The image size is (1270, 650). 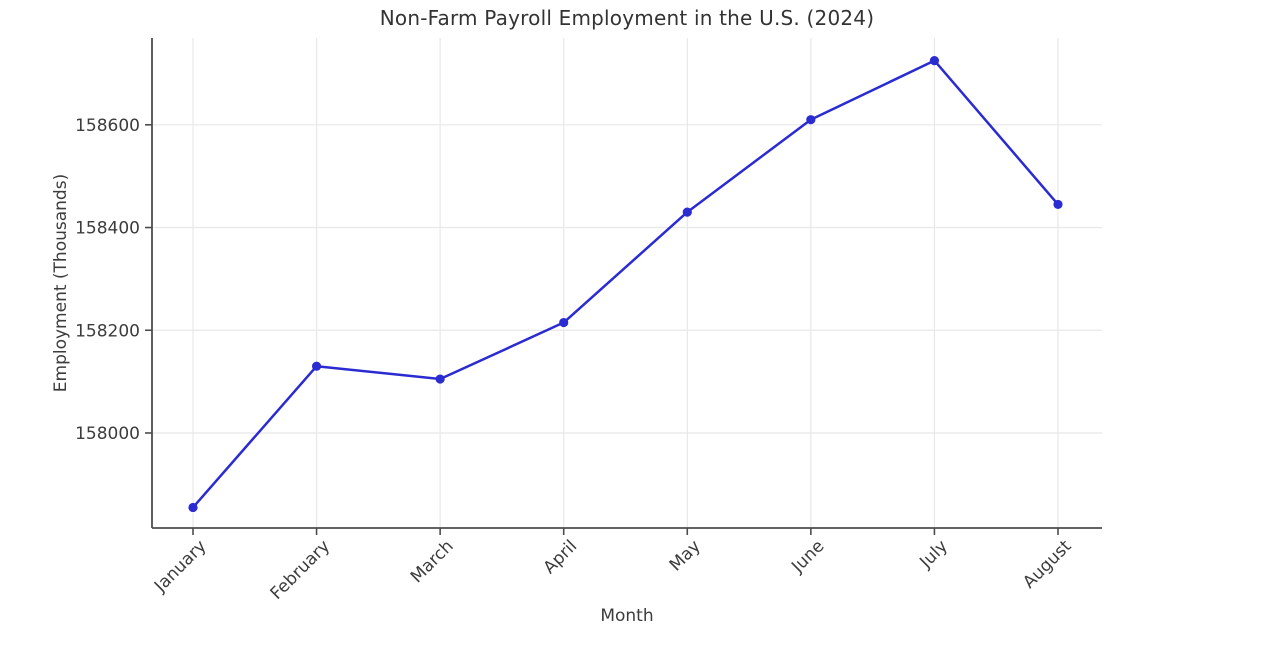 What do you see at coordinates (685, 555) in the screenshot?
I see `x-tick-label-may: May` at bounding box center [685, 555].